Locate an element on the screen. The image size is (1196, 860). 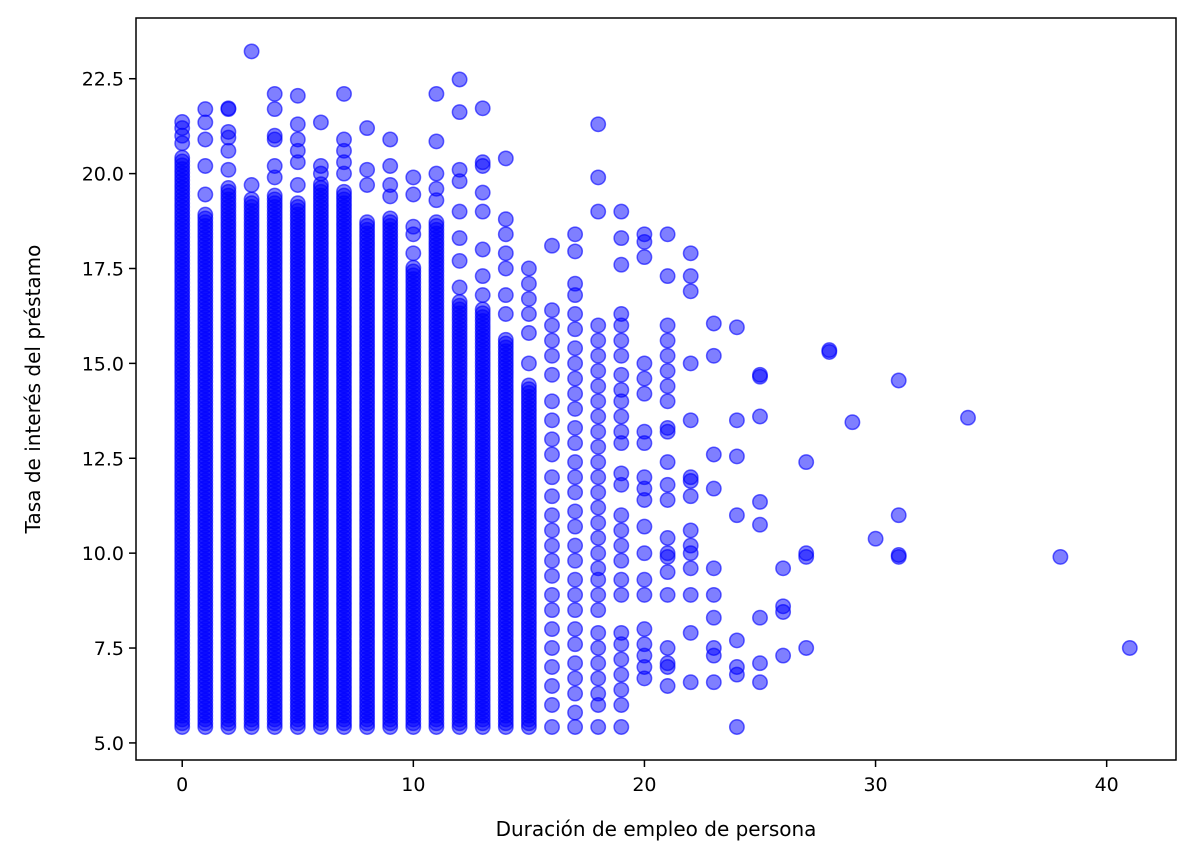
x-tick-label: 20 is located at coordinates (644, 785).